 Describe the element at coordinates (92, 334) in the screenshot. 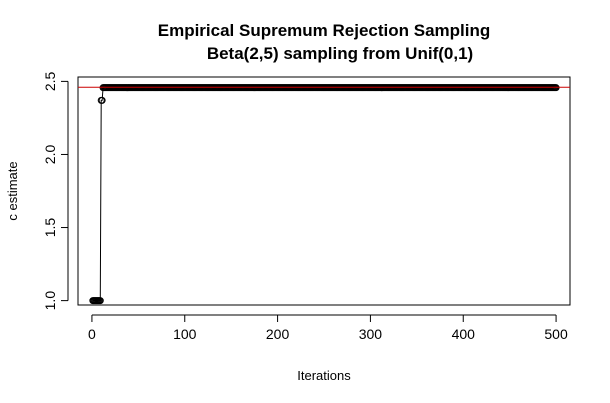

I see `x-tick-label: 0` at that location.